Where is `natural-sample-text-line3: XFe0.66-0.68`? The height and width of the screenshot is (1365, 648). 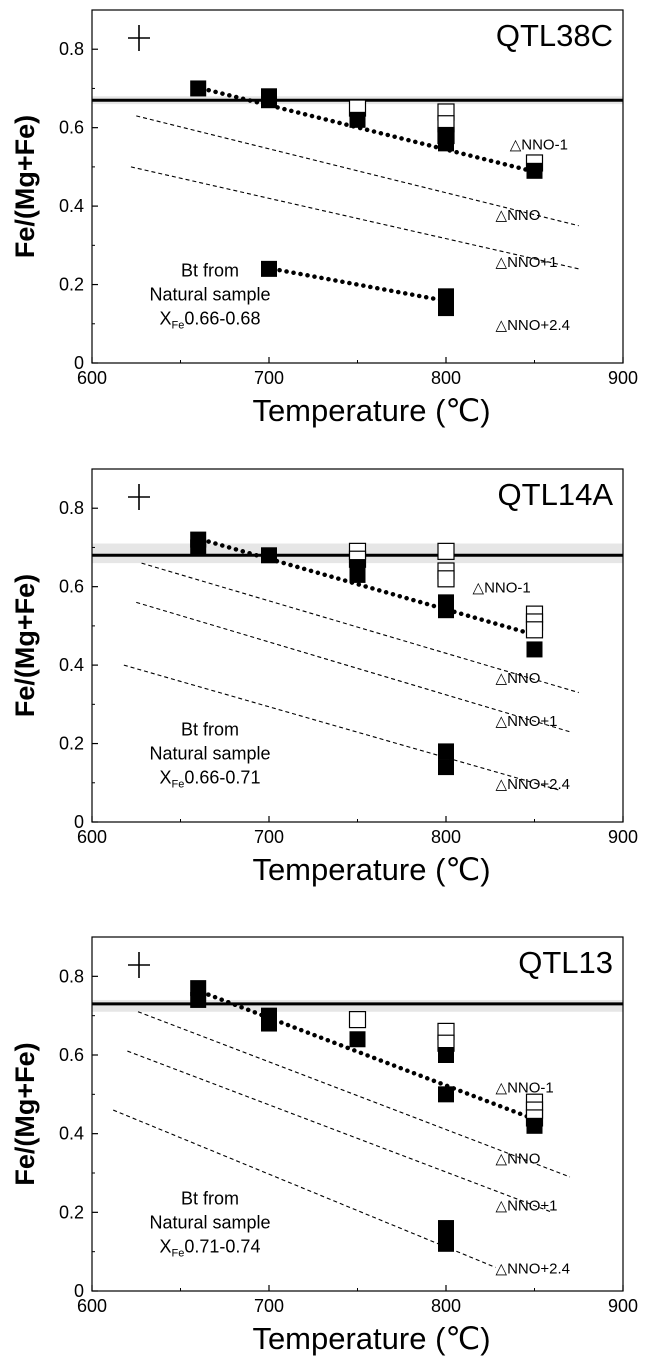 natural-sample-text-line3: XFe0.66-0.68 is located at coordinates (210, 320).